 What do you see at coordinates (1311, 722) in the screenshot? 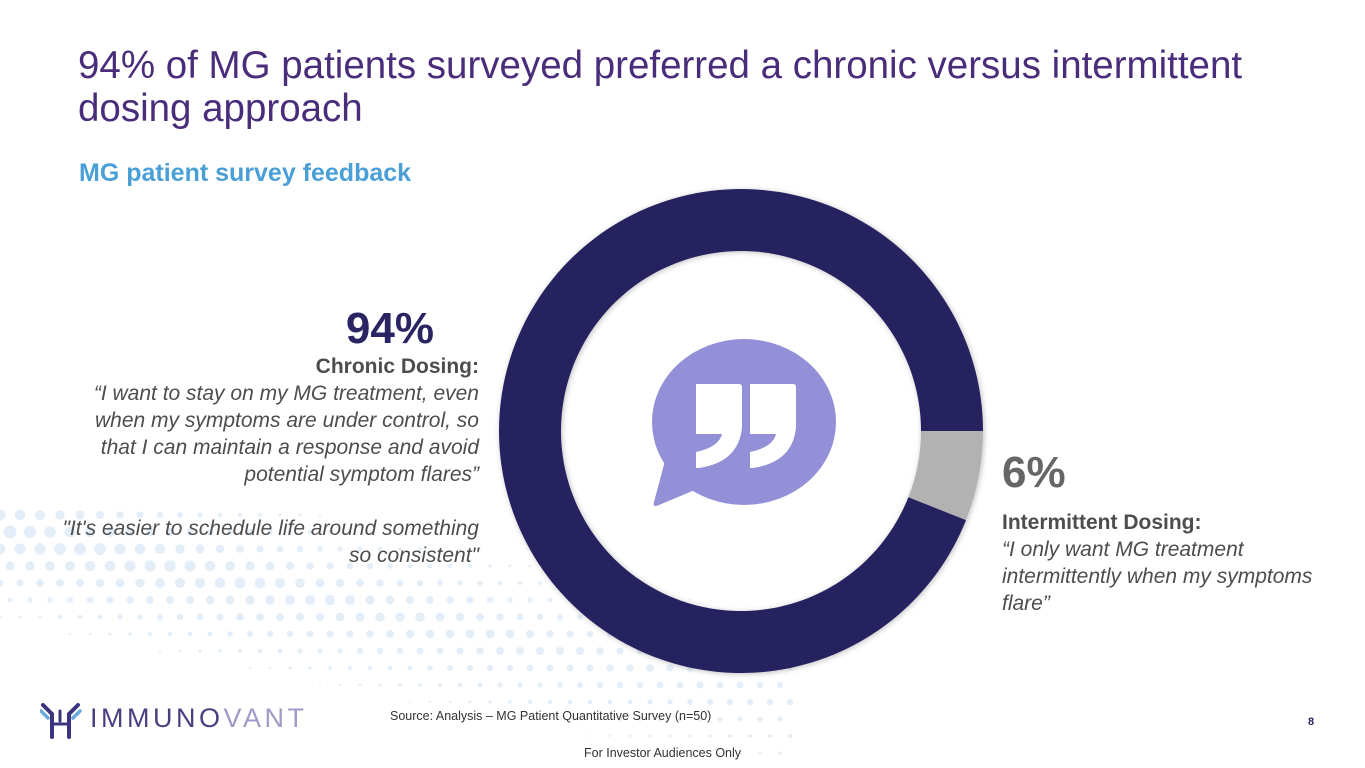
I see `page-number: 8` at bounding box center [1311, 722].